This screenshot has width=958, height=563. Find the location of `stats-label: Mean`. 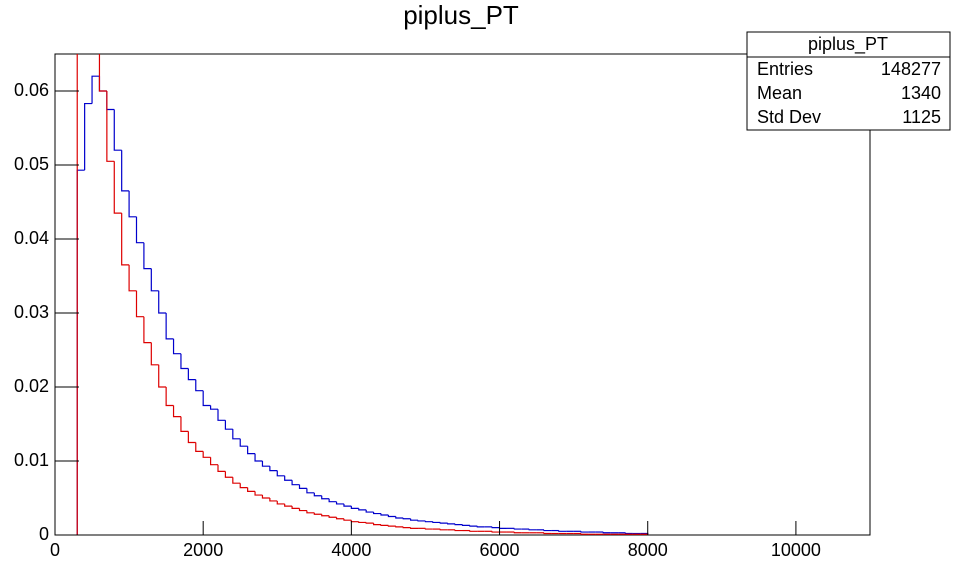

stats-label: Mean is located at coordinates (779, 93).